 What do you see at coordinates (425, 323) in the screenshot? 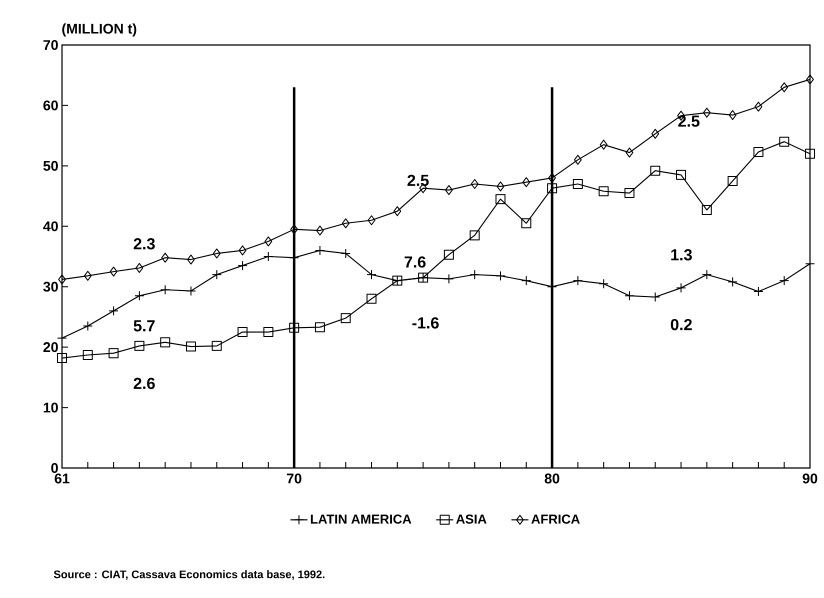
I see `annotation: -1.6` at bounding box center [425, 323].